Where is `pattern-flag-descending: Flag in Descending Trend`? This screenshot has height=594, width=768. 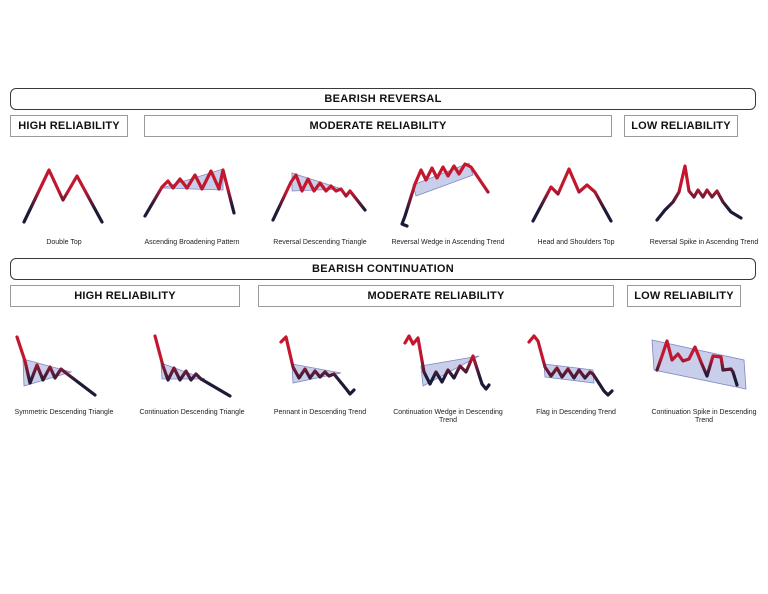 pattern-flag-descending: Flag in Descending Trend is located at coordinates (576, 373).